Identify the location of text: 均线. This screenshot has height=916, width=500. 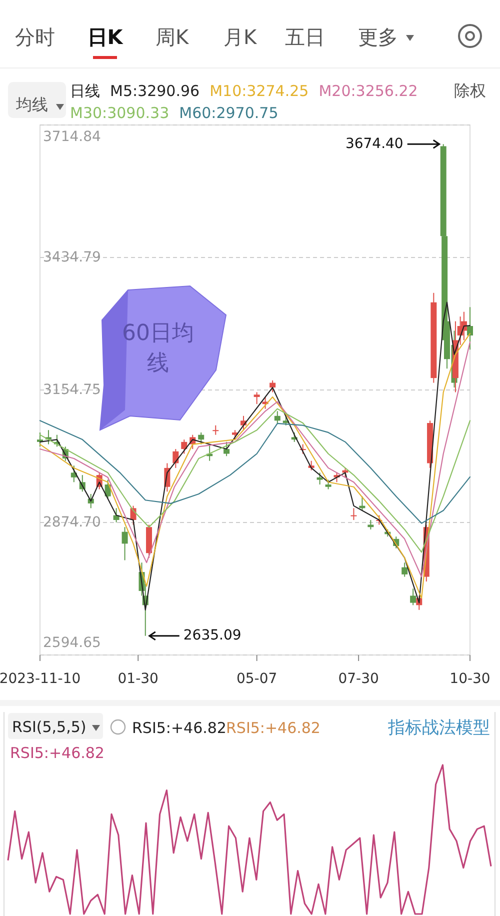
(31, 104).